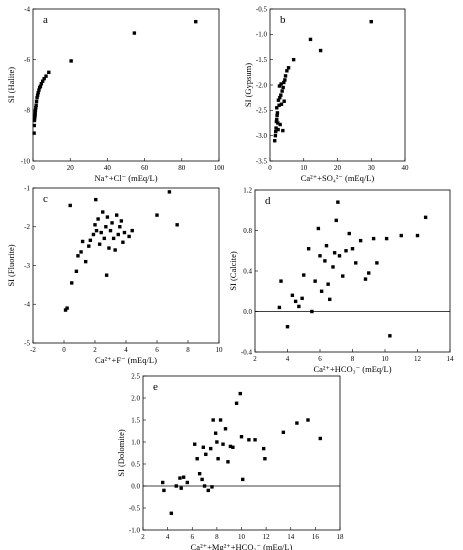 This screenshot has height=550, width=463. Describe the element at coordinates (11, 85) in the screenshot. I see `y-axis-label-a: SI (Halite)` at that location.